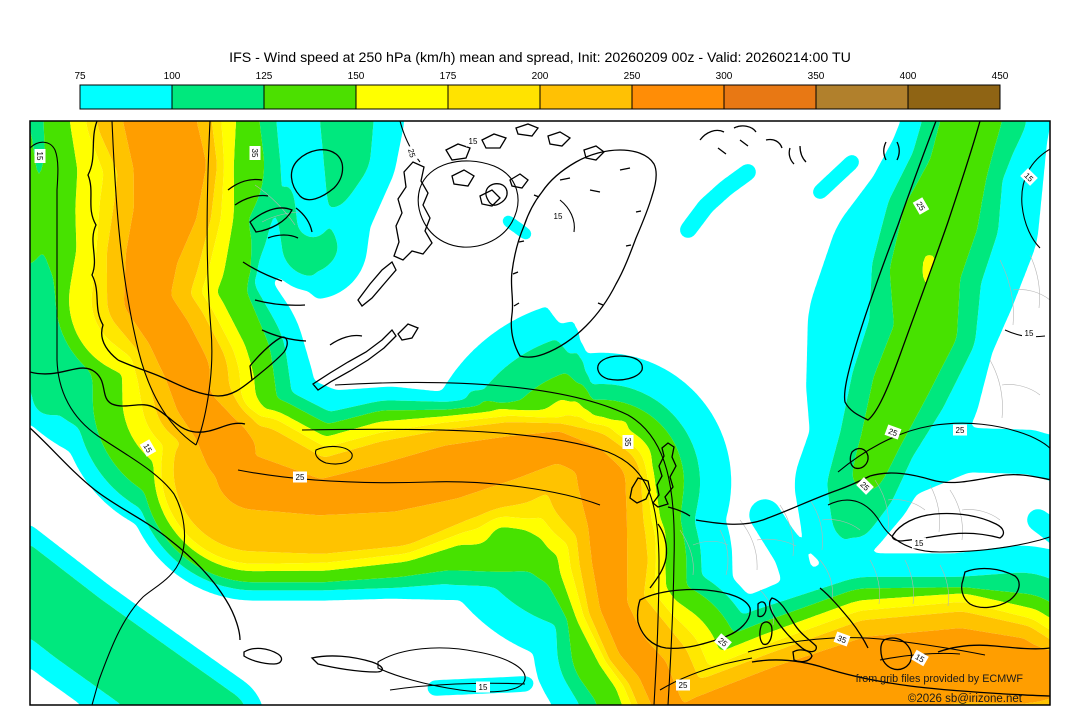  I want to click on svg-text: 125, so click(264, 76).